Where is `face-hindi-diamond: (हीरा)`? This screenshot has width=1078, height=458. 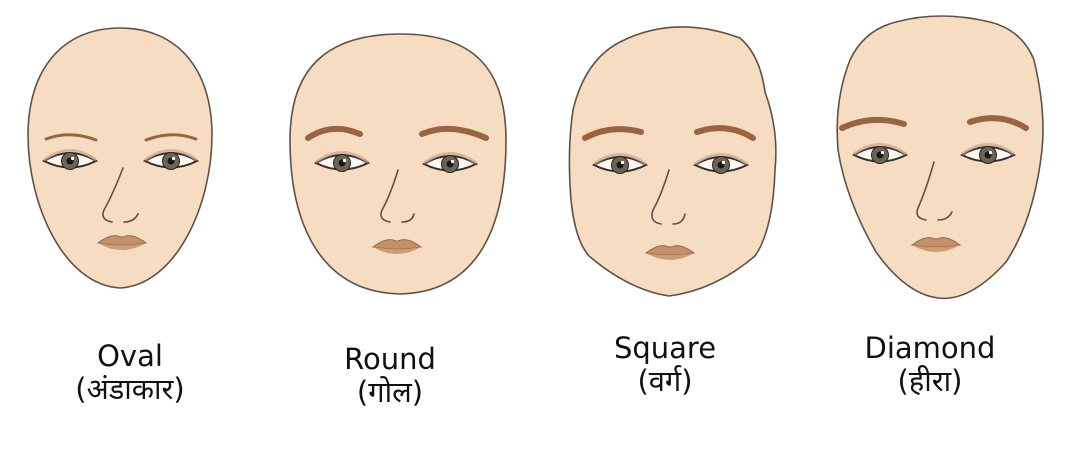
face-hindi-diamond: (हीरा) is located at coordinates (930, 381).